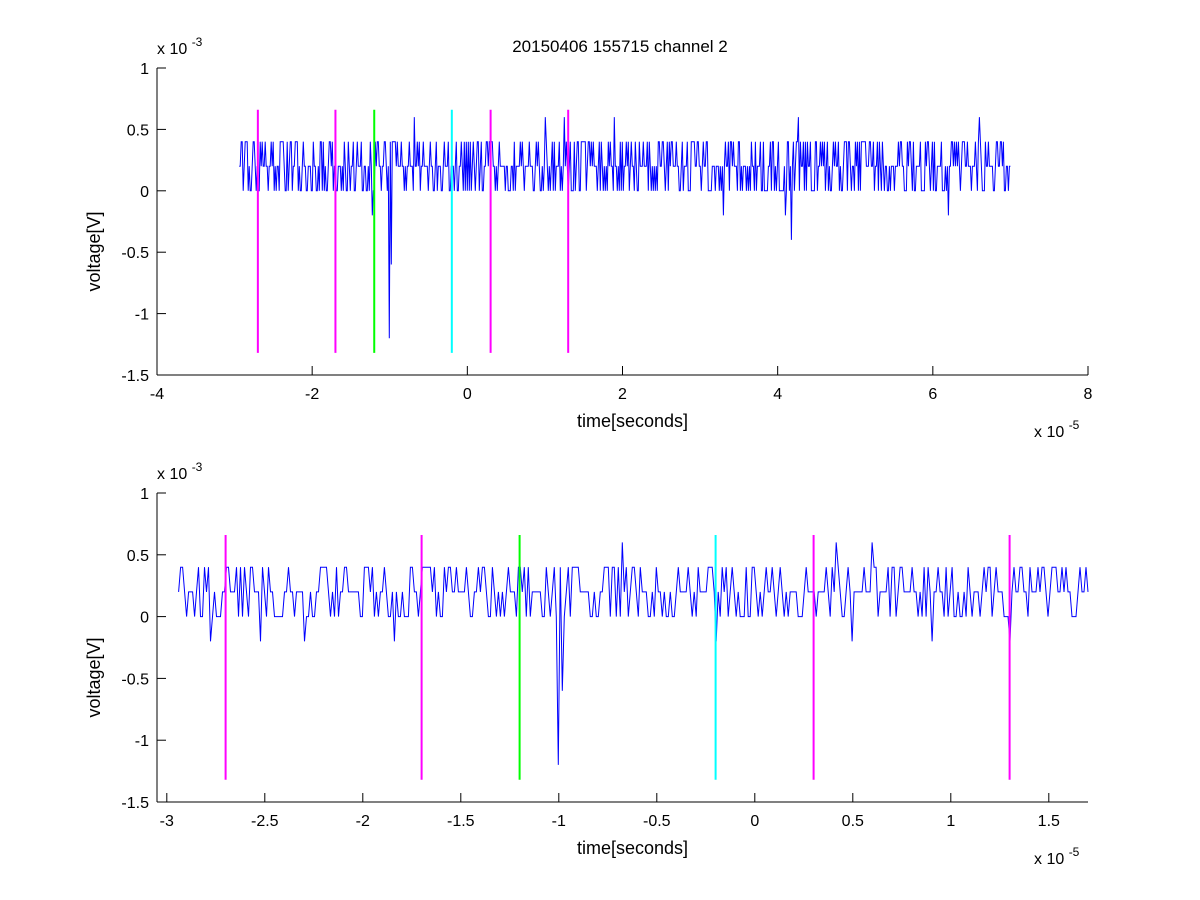 The width and height of the screenshot is (1200, 900). I want to click on x-tick-label-1-5: -0.5, so click(657, 821).